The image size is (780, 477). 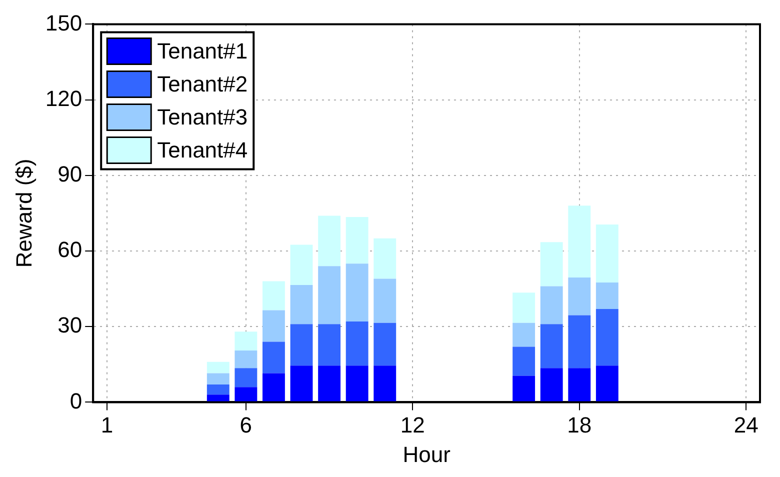 I want to click on y-tick-label: 0, so click(x=76, y=401).